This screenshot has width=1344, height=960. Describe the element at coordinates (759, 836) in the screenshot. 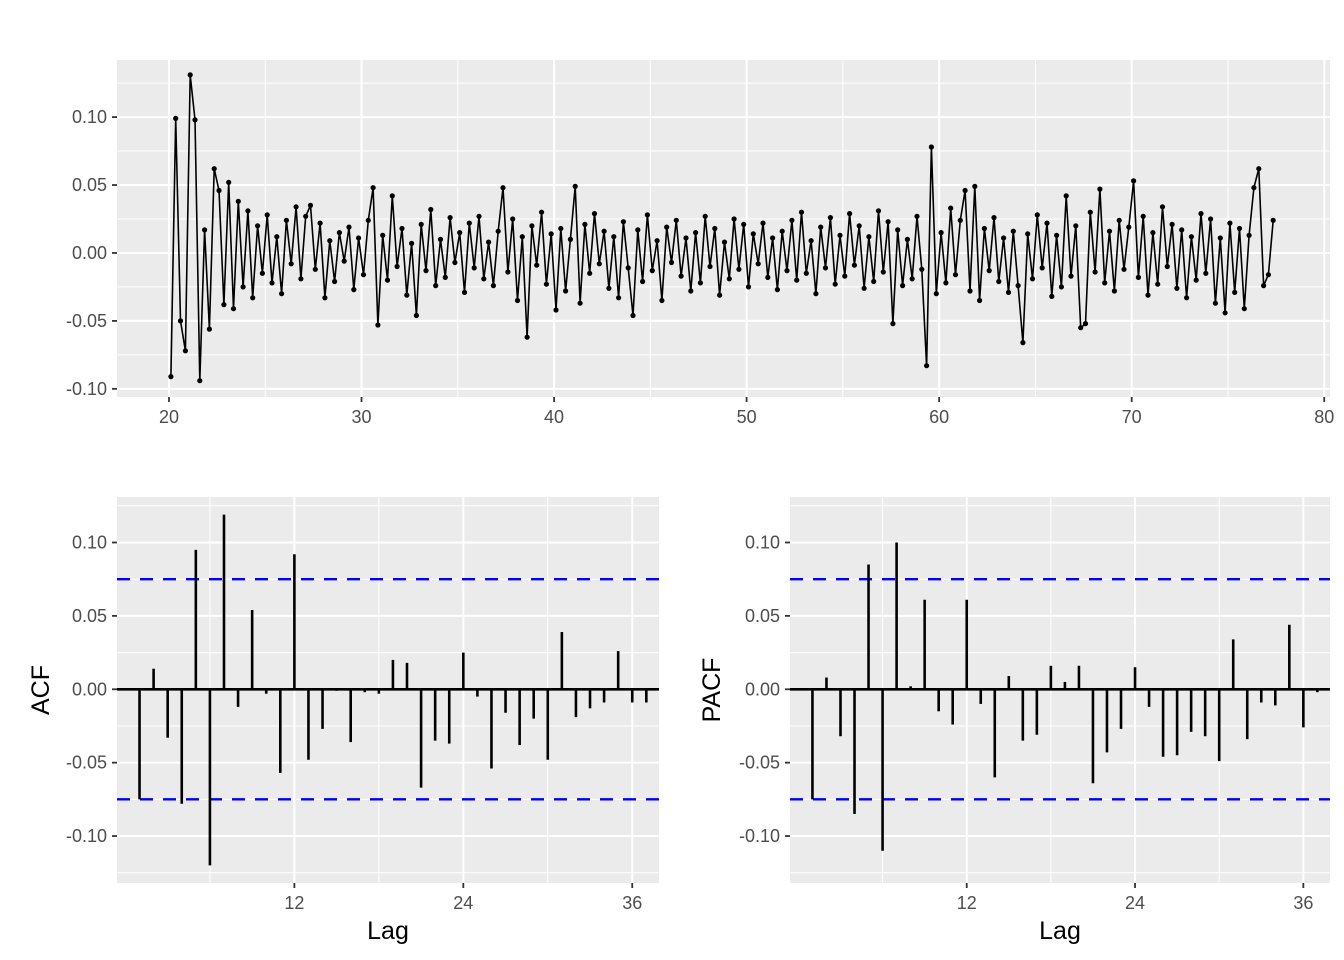

I see `y-tick-label: -0.10` at that location.